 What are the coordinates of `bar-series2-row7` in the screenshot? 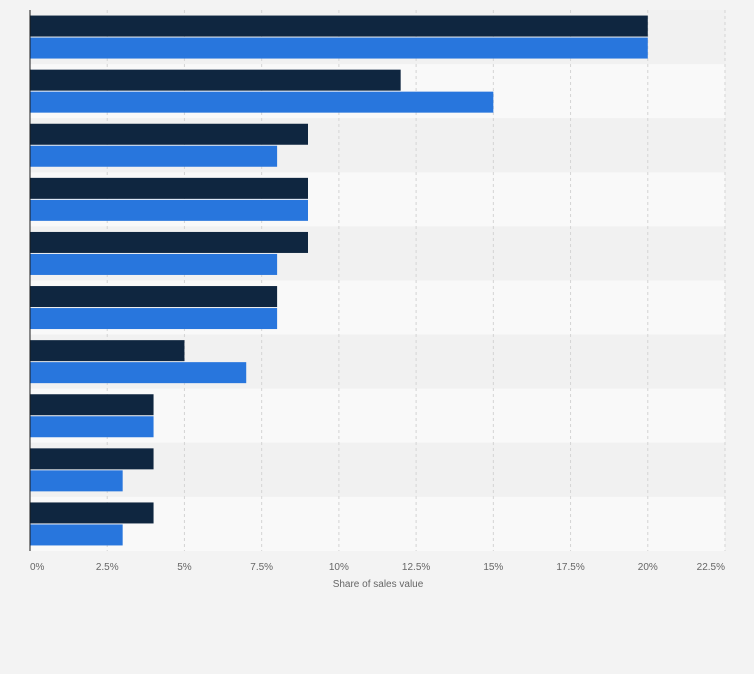 It's located at (138, 373).